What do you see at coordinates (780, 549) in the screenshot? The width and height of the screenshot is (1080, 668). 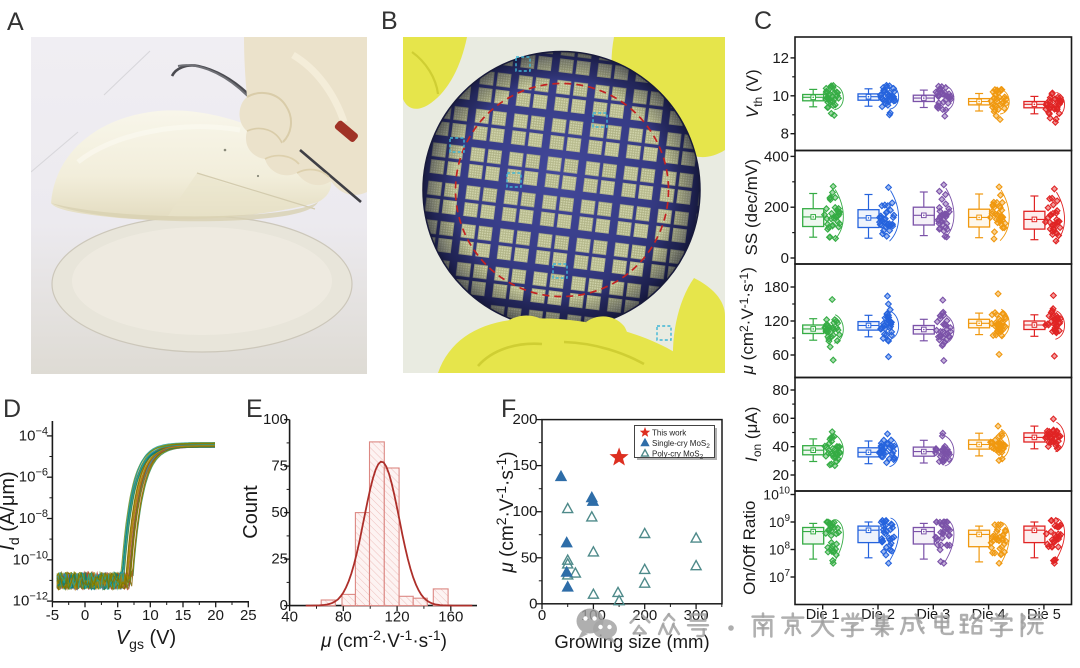 I see `svg-text: 108` at bounding box center [780, 549].